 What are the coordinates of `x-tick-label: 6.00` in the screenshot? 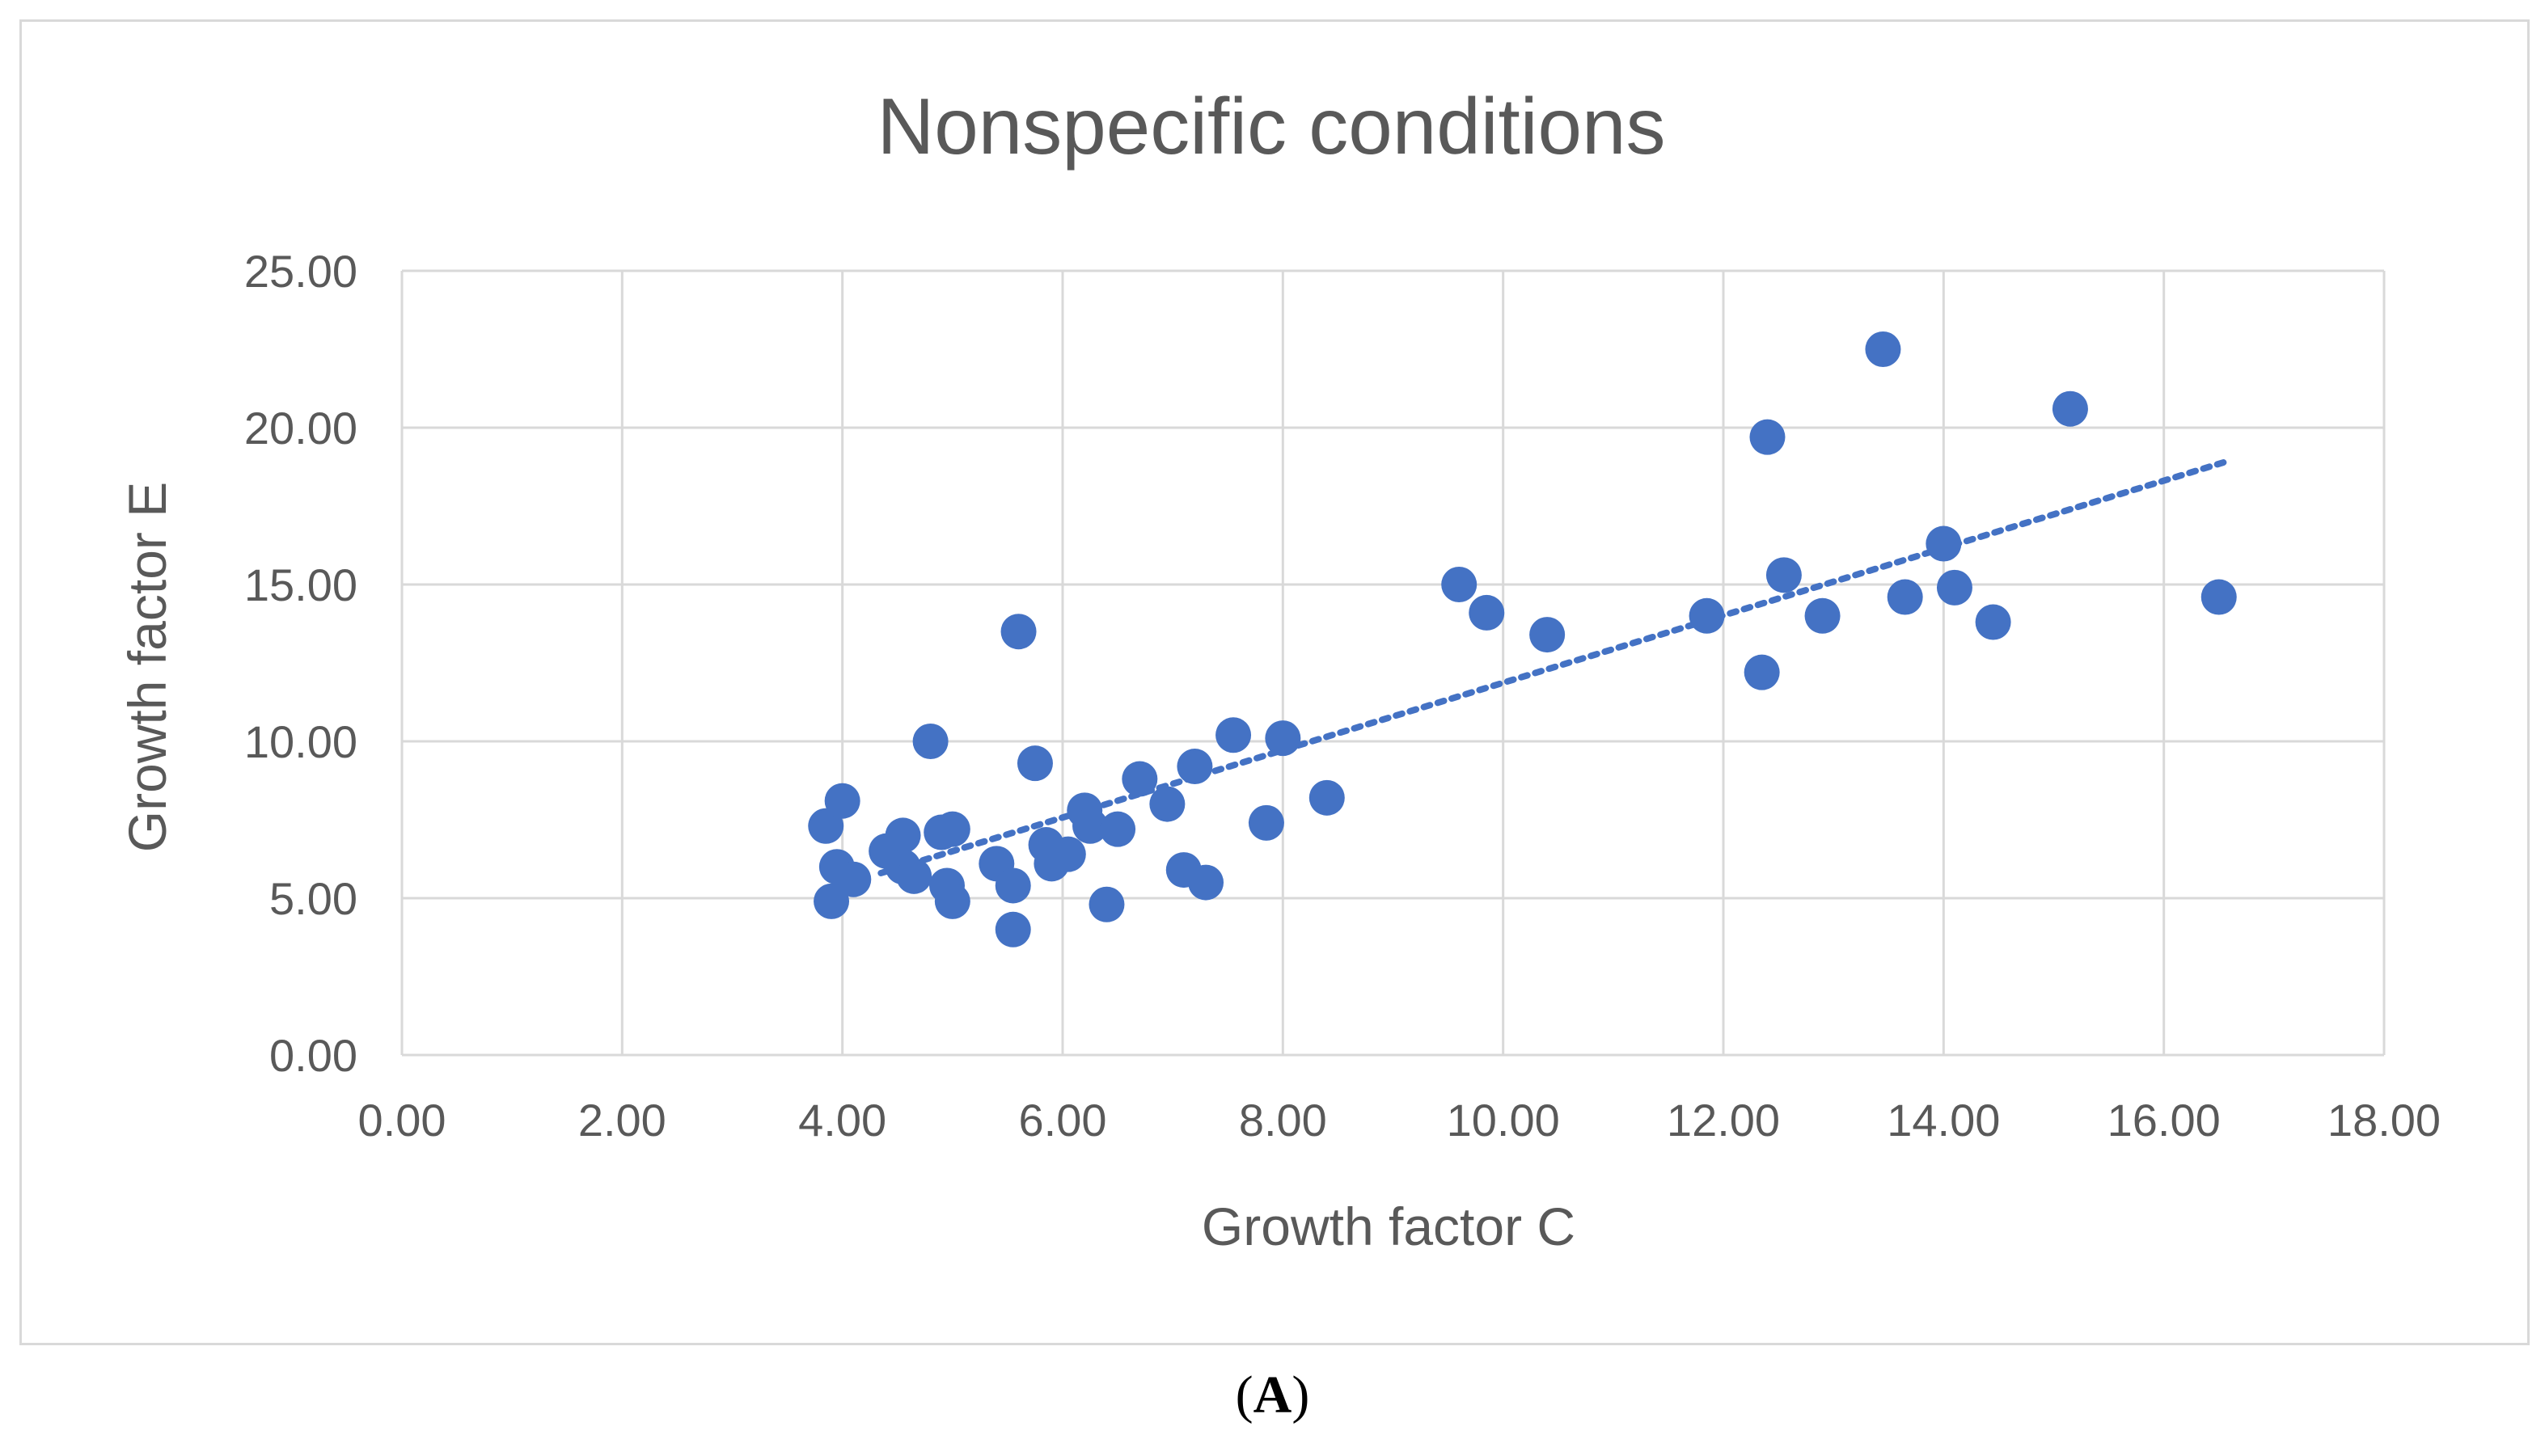 It's located at (1063, 1120).